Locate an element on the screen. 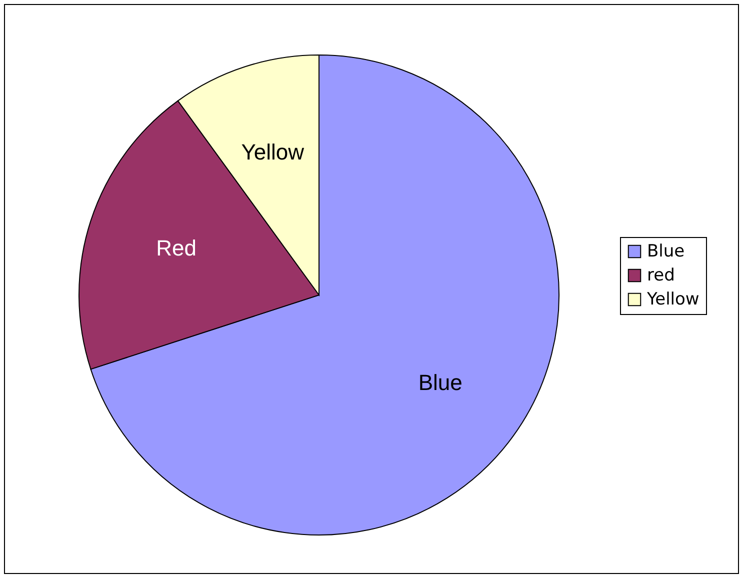 The width and height of the screenshot is (745, 582). legend-label: red is located at coordinates (661, 276).